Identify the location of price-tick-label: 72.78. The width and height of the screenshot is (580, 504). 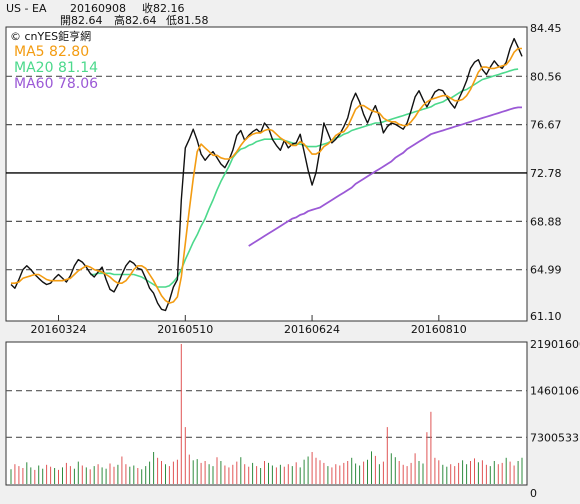
(546, 173).